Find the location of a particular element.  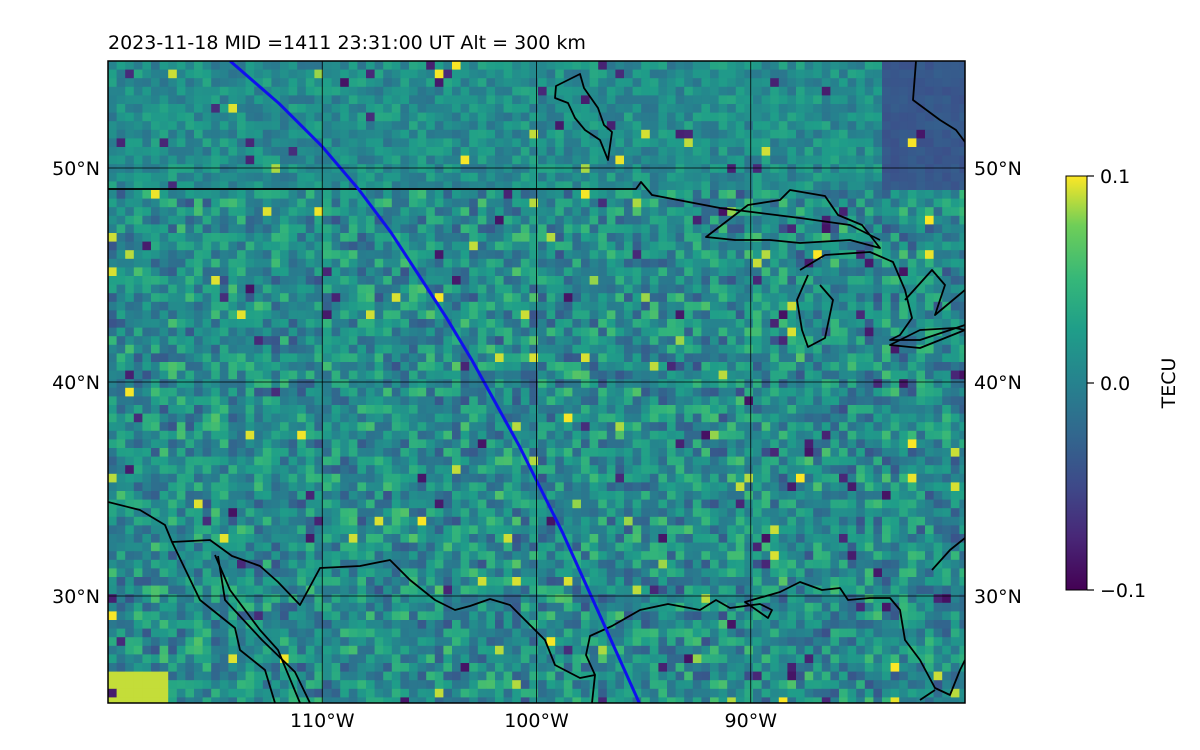

lat-tick-label-left: 40°N is located at coordinates (76, 383).